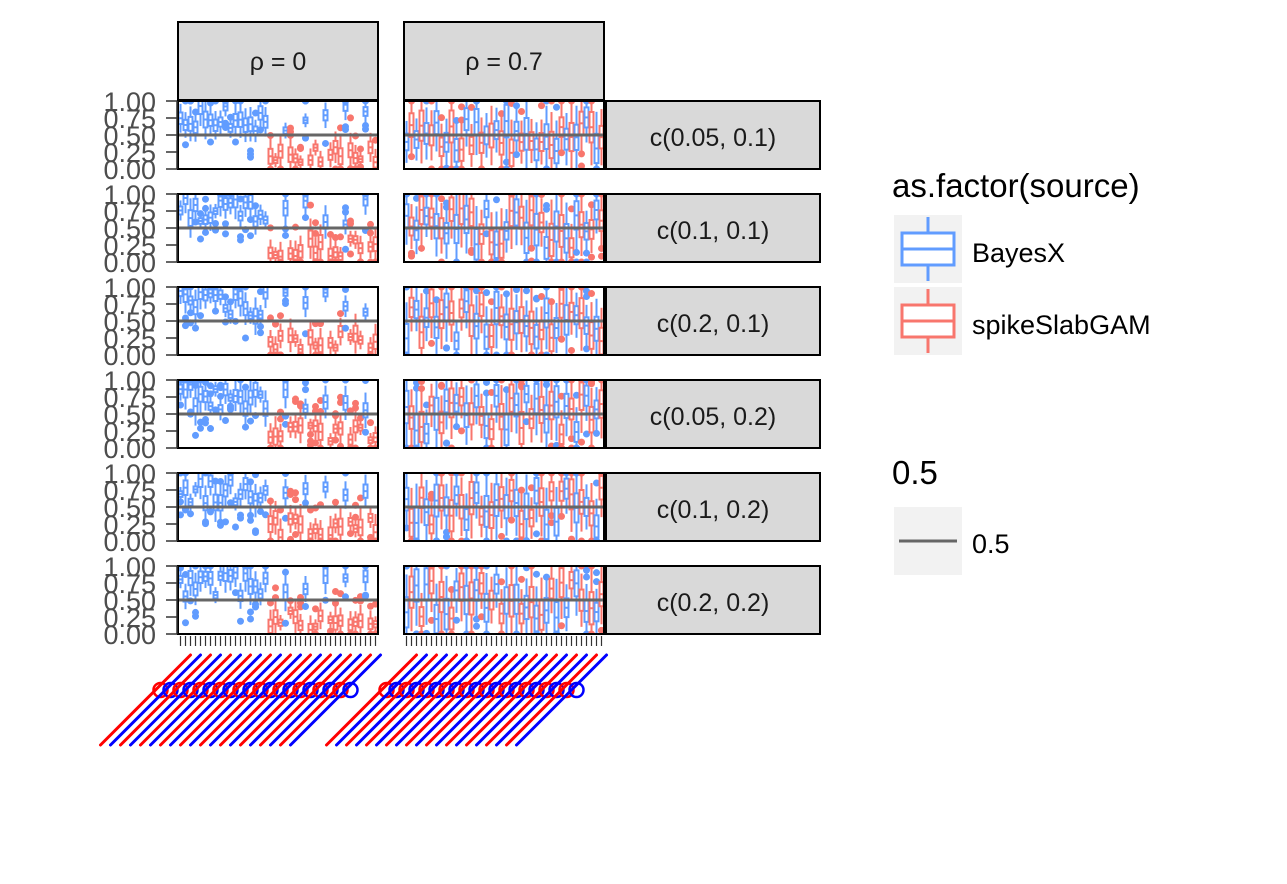  I want to click on facet-strip-row-1: c(0.1, 0.1), so click(713, 228).